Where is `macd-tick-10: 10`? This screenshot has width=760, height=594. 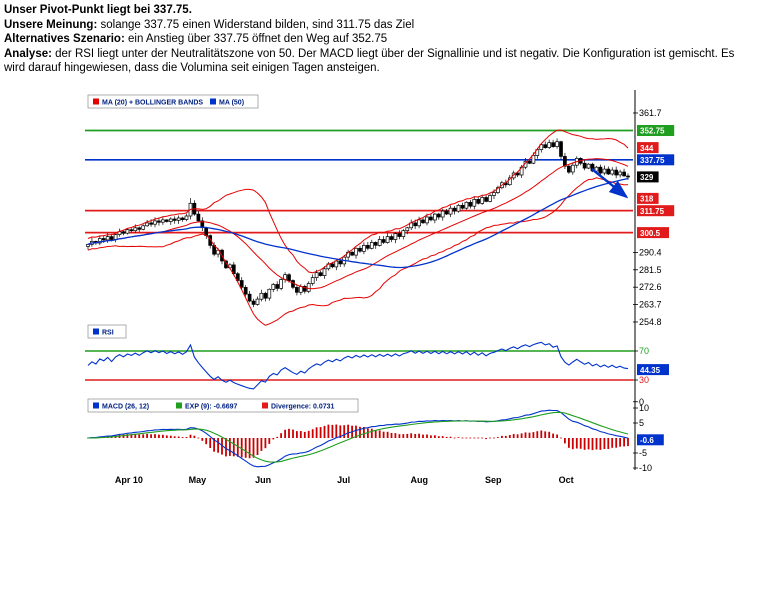
macd-tick-10: 10 is located at coordinates (644, 408).